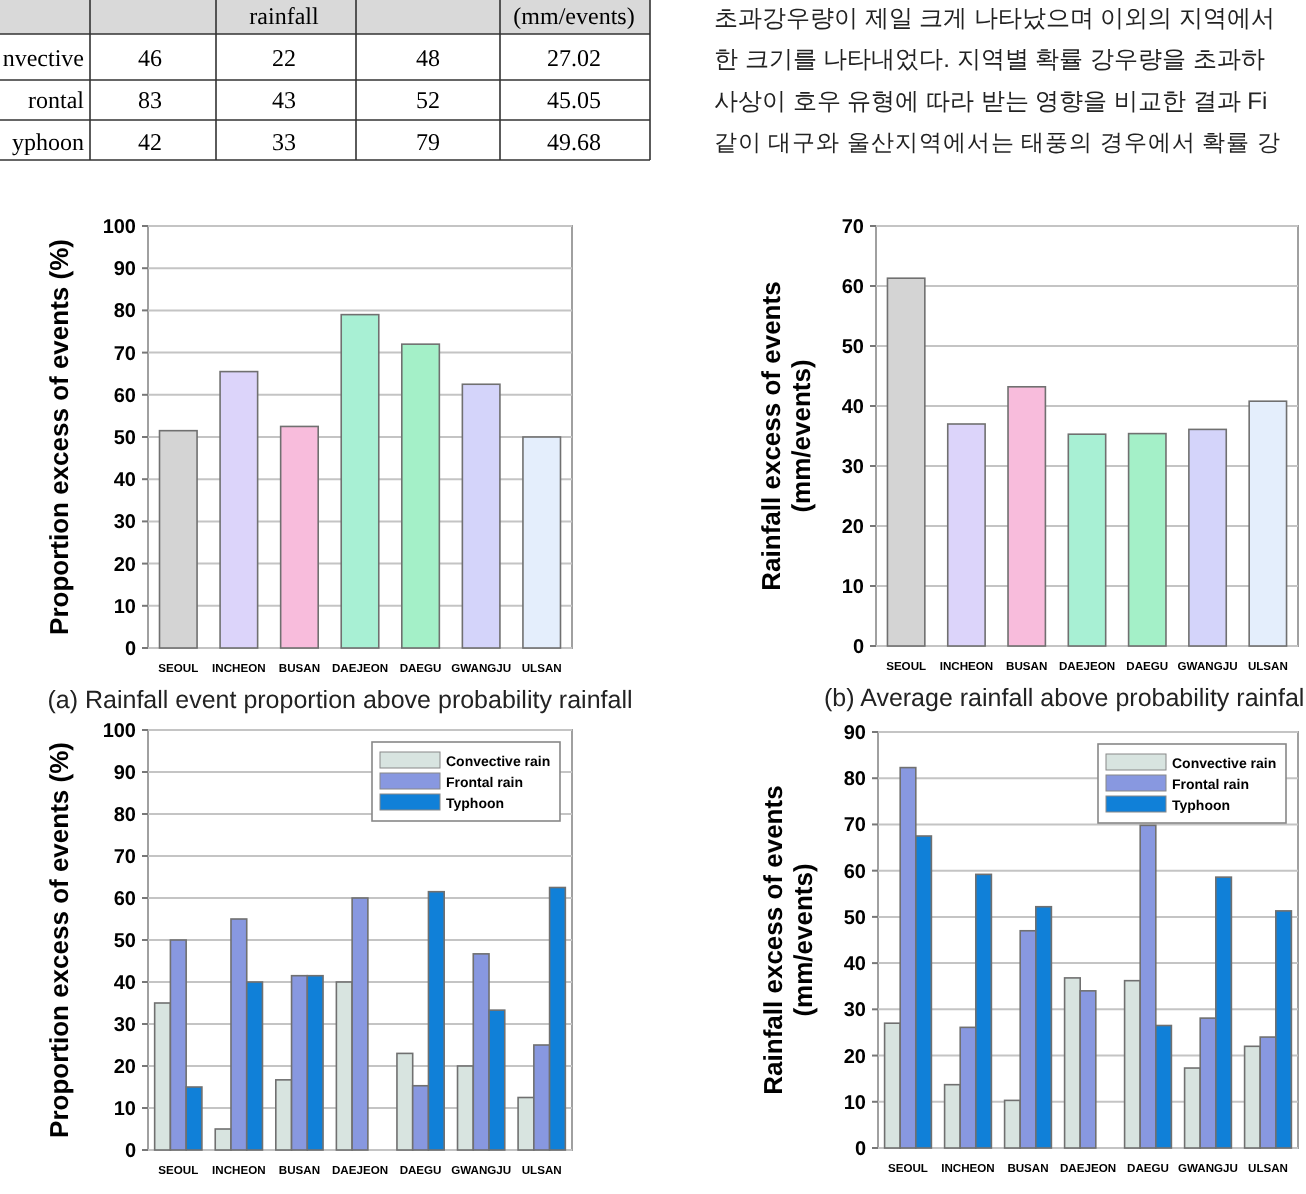  I want to click on text: (mm/events), so click(574, 16).